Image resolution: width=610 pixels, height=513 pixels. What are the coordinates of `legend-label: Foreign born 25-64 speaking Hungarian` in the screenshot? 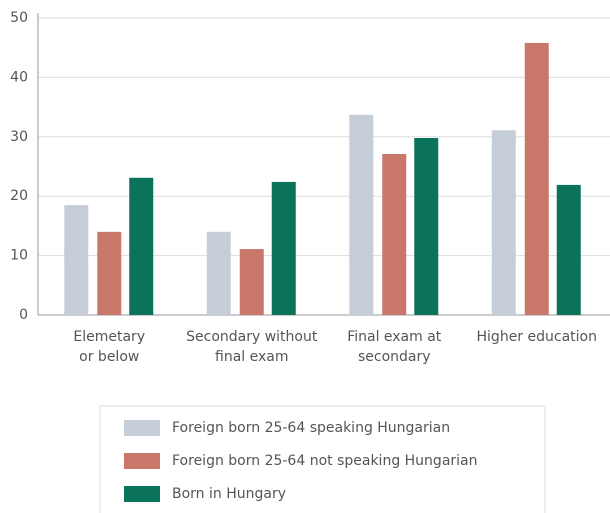 It's located at (311, 428).